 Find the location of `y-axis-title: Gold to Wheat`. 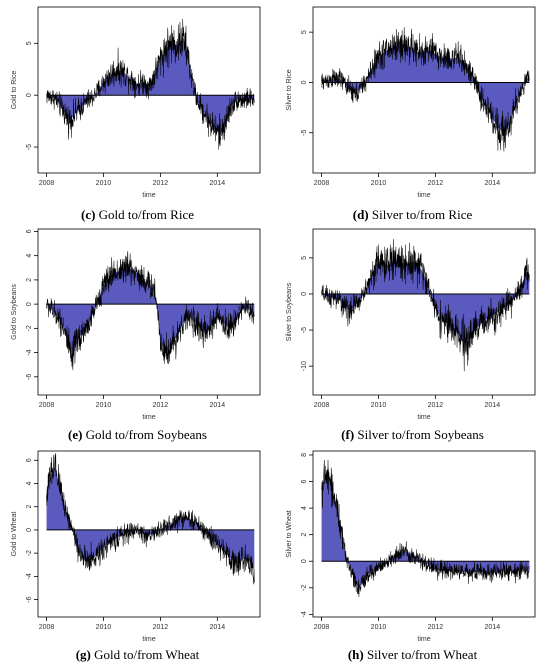

y-axis-title: Gold to Wheat is located at coordinates (14, 534).